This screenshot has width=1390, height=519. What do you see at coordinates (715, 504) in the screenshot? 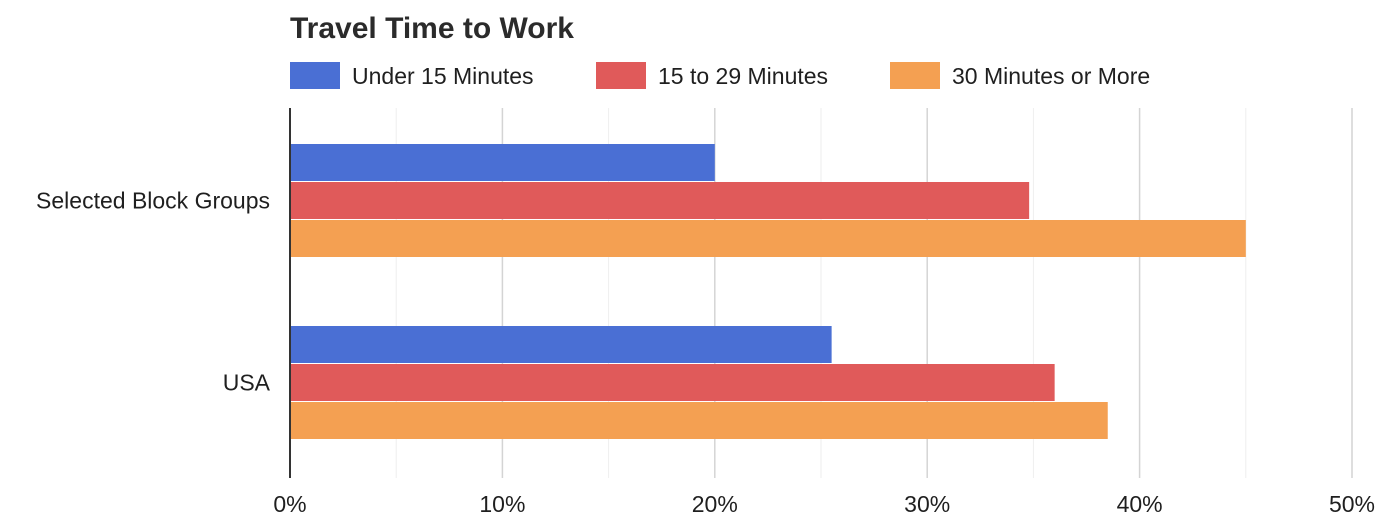
I see `x-tick-label-2: 20%` at bounding box center [715, 504].